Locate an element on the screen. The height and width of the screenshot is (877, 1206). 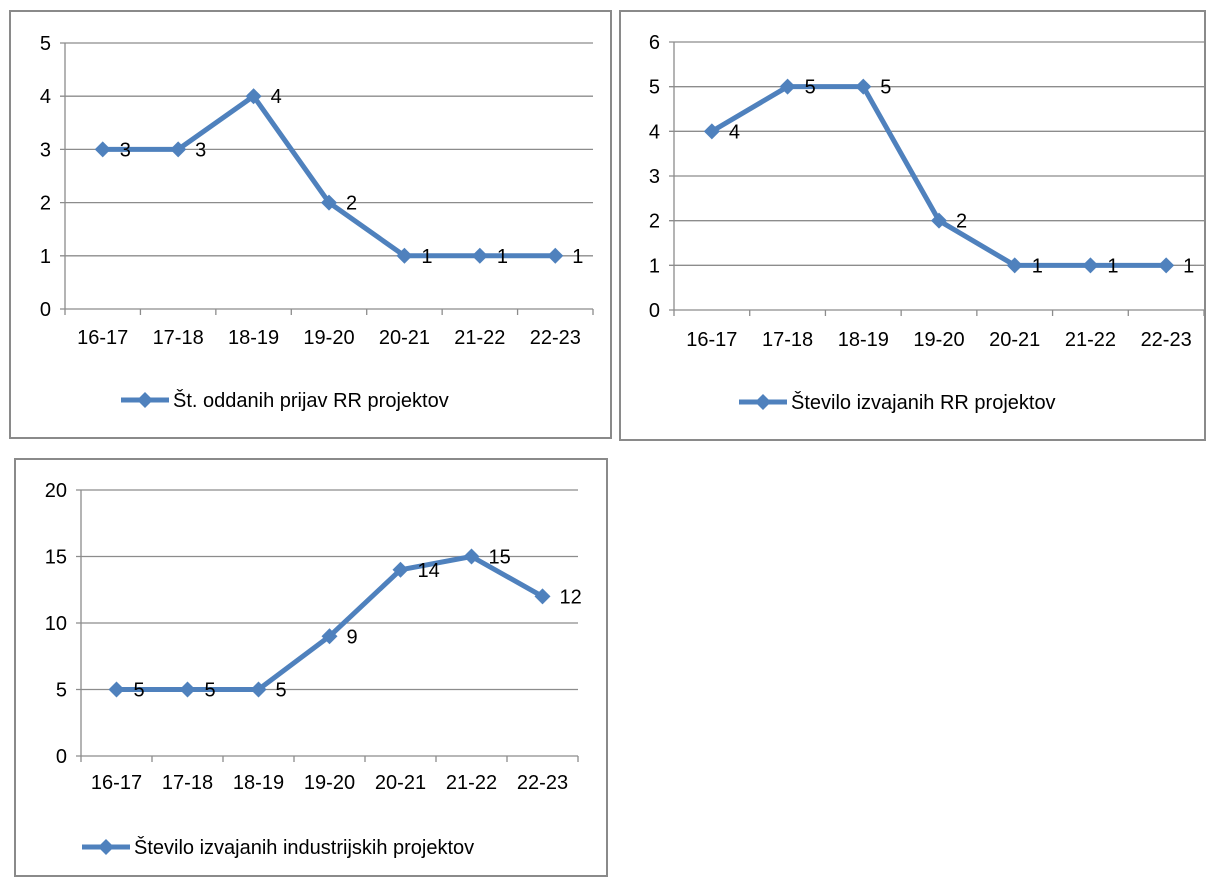
data-label: 12 is located at coordinates (571, 597).